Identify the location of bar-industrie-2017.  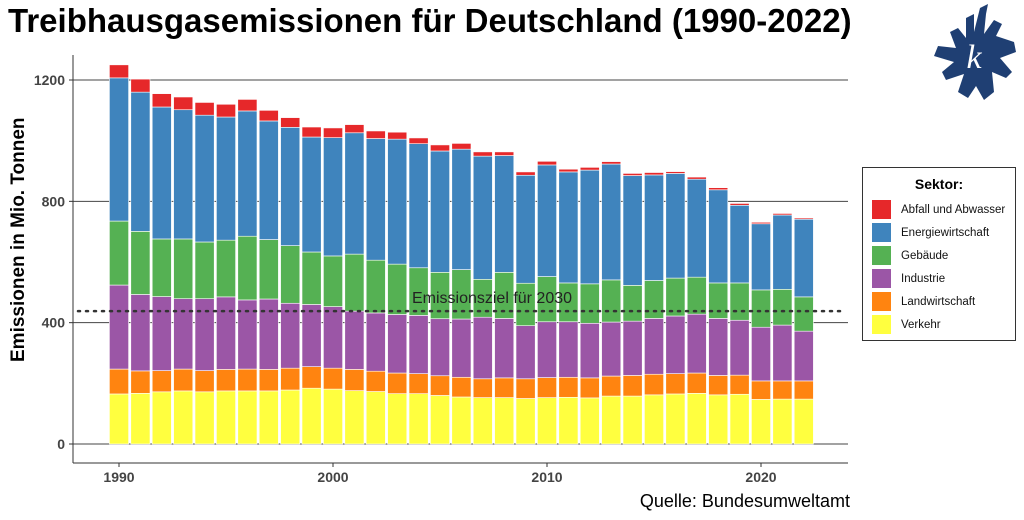
(696, 343).